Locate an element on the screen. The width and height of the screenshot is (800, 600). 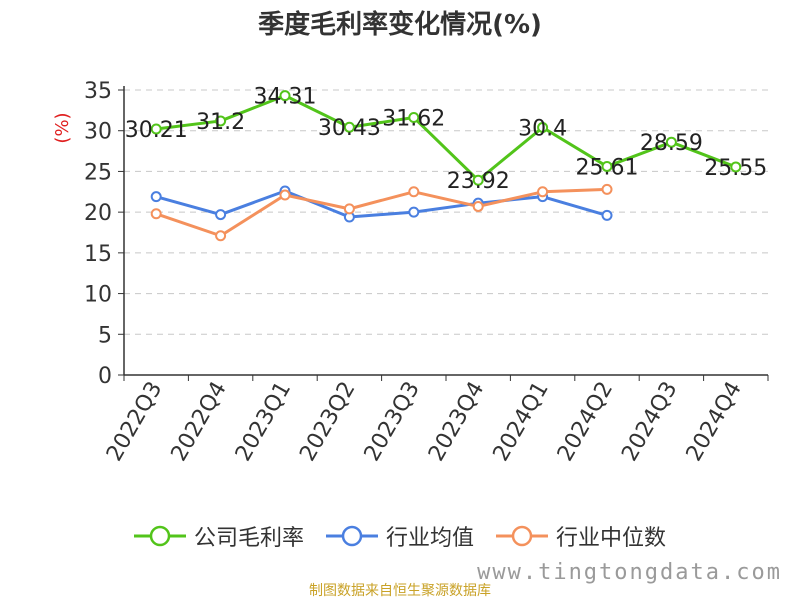
y-tick-label: 35 is located at coordinates (98, 91).